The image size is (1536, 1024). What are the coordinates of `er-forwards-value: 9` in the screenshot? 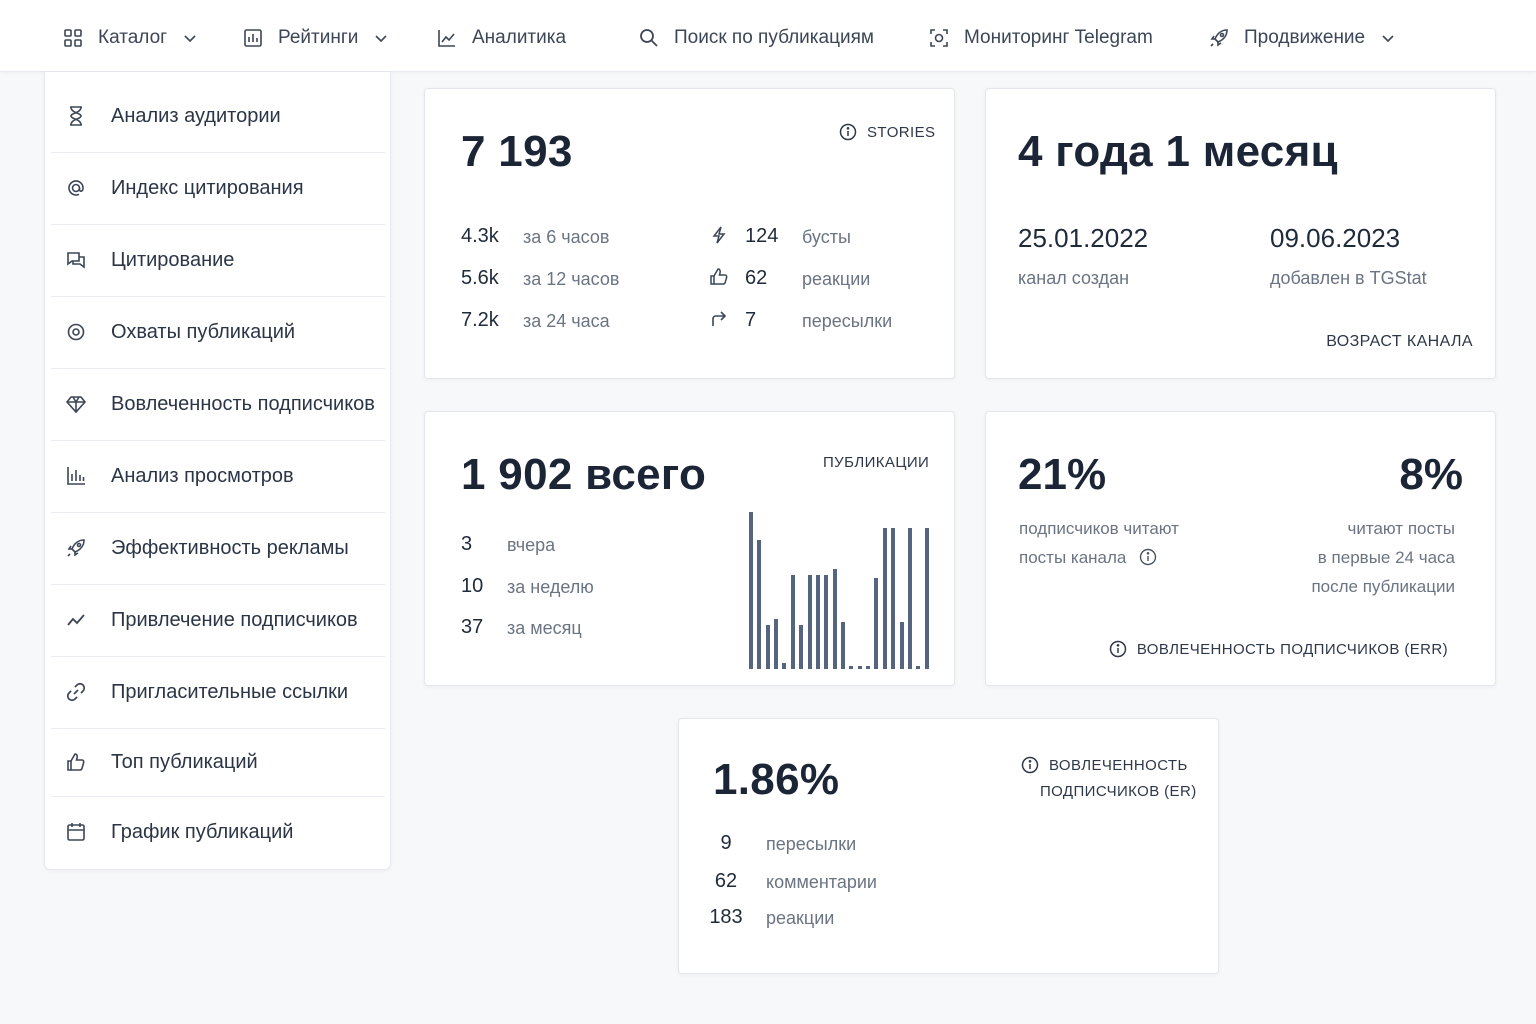 It's located at (726, 843).